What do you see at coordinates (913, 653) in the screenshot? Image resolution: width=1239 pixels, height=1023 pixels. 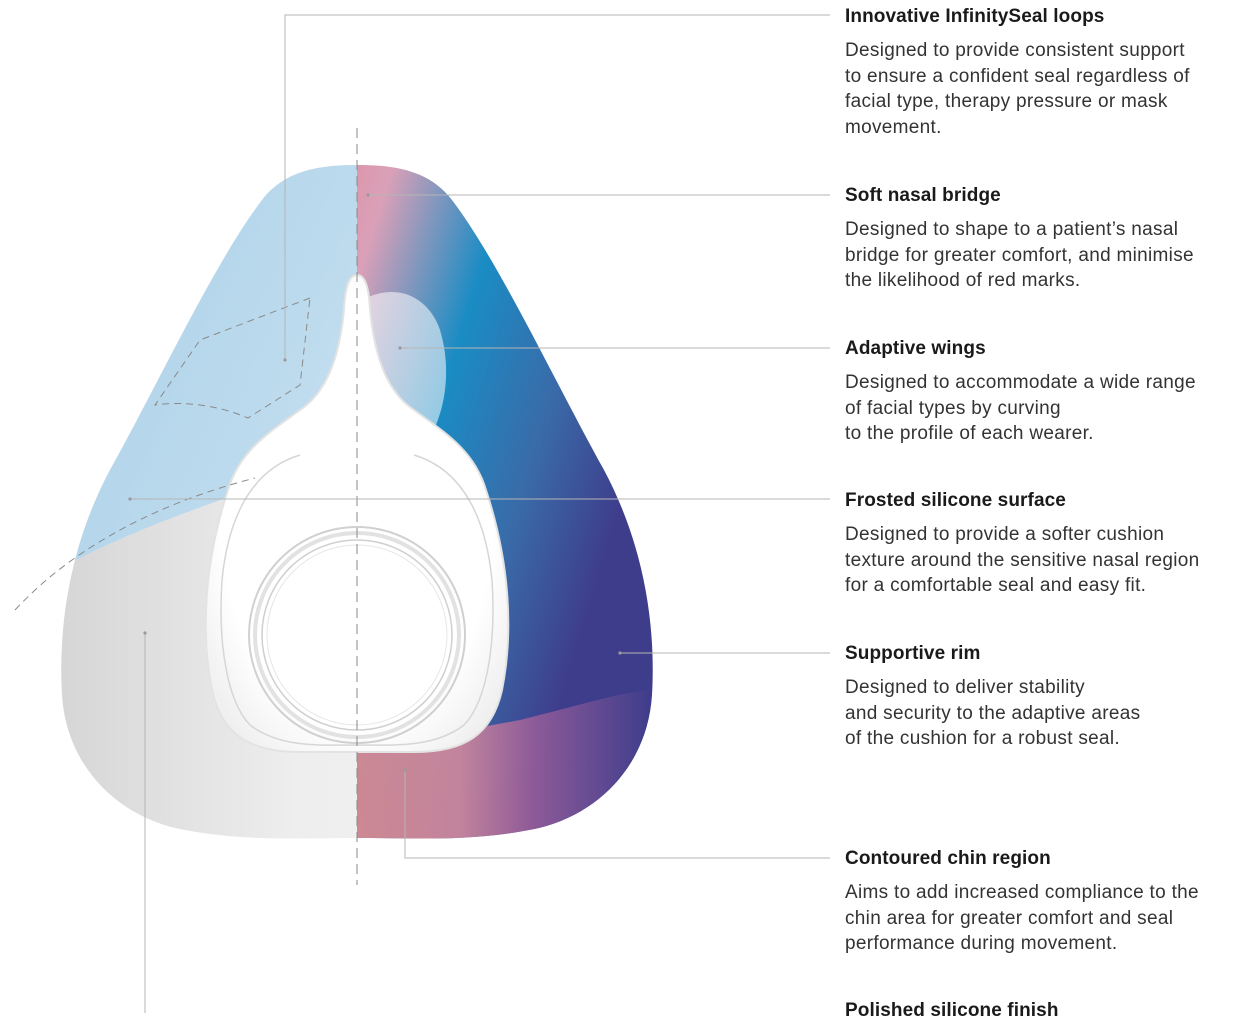 I see `feature-title: Supportive rim` at bounding box center [913, 653].